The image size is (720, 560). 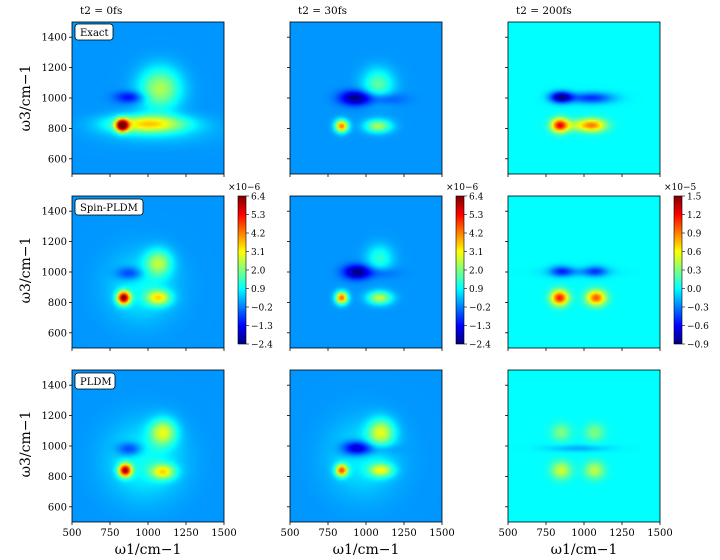 What do you see at coordinates (26, 444) in the screenshot?
I see `y-axis-label-row-2: ω3/cm−1` at bounding box center [26, 444].